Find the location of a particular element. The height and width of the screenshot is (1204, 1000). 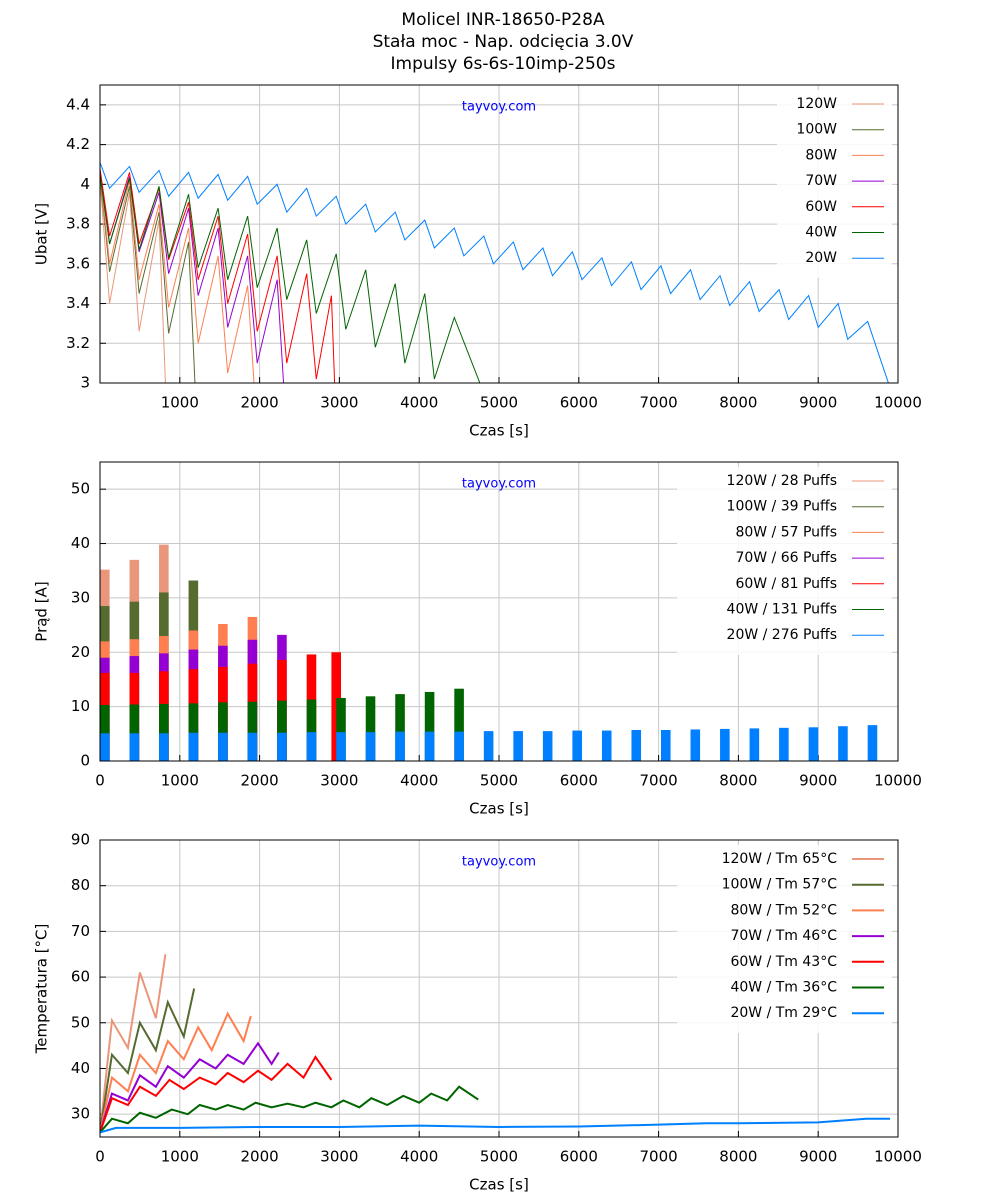

y-tick-label: 3 is located at coordinates (85, 383).